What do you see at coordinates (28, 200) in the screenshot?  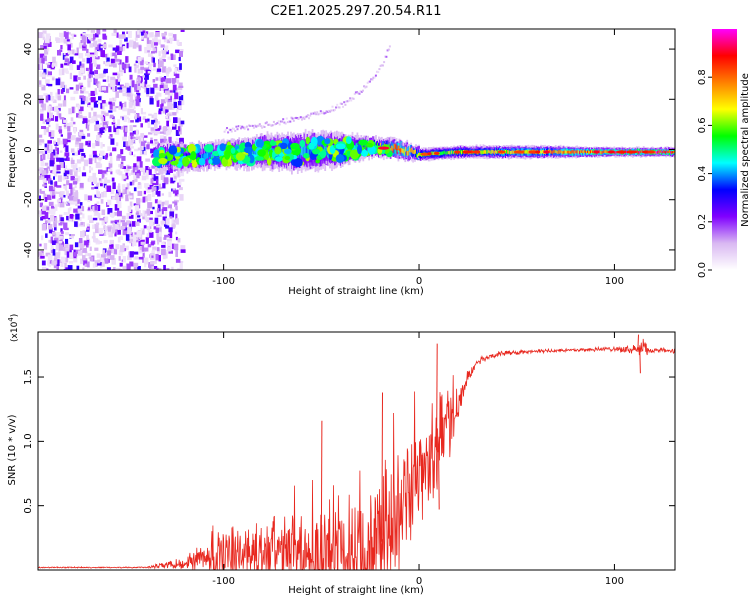 I see `spec-ytick-label: -20` at bounding box center [28, 200].